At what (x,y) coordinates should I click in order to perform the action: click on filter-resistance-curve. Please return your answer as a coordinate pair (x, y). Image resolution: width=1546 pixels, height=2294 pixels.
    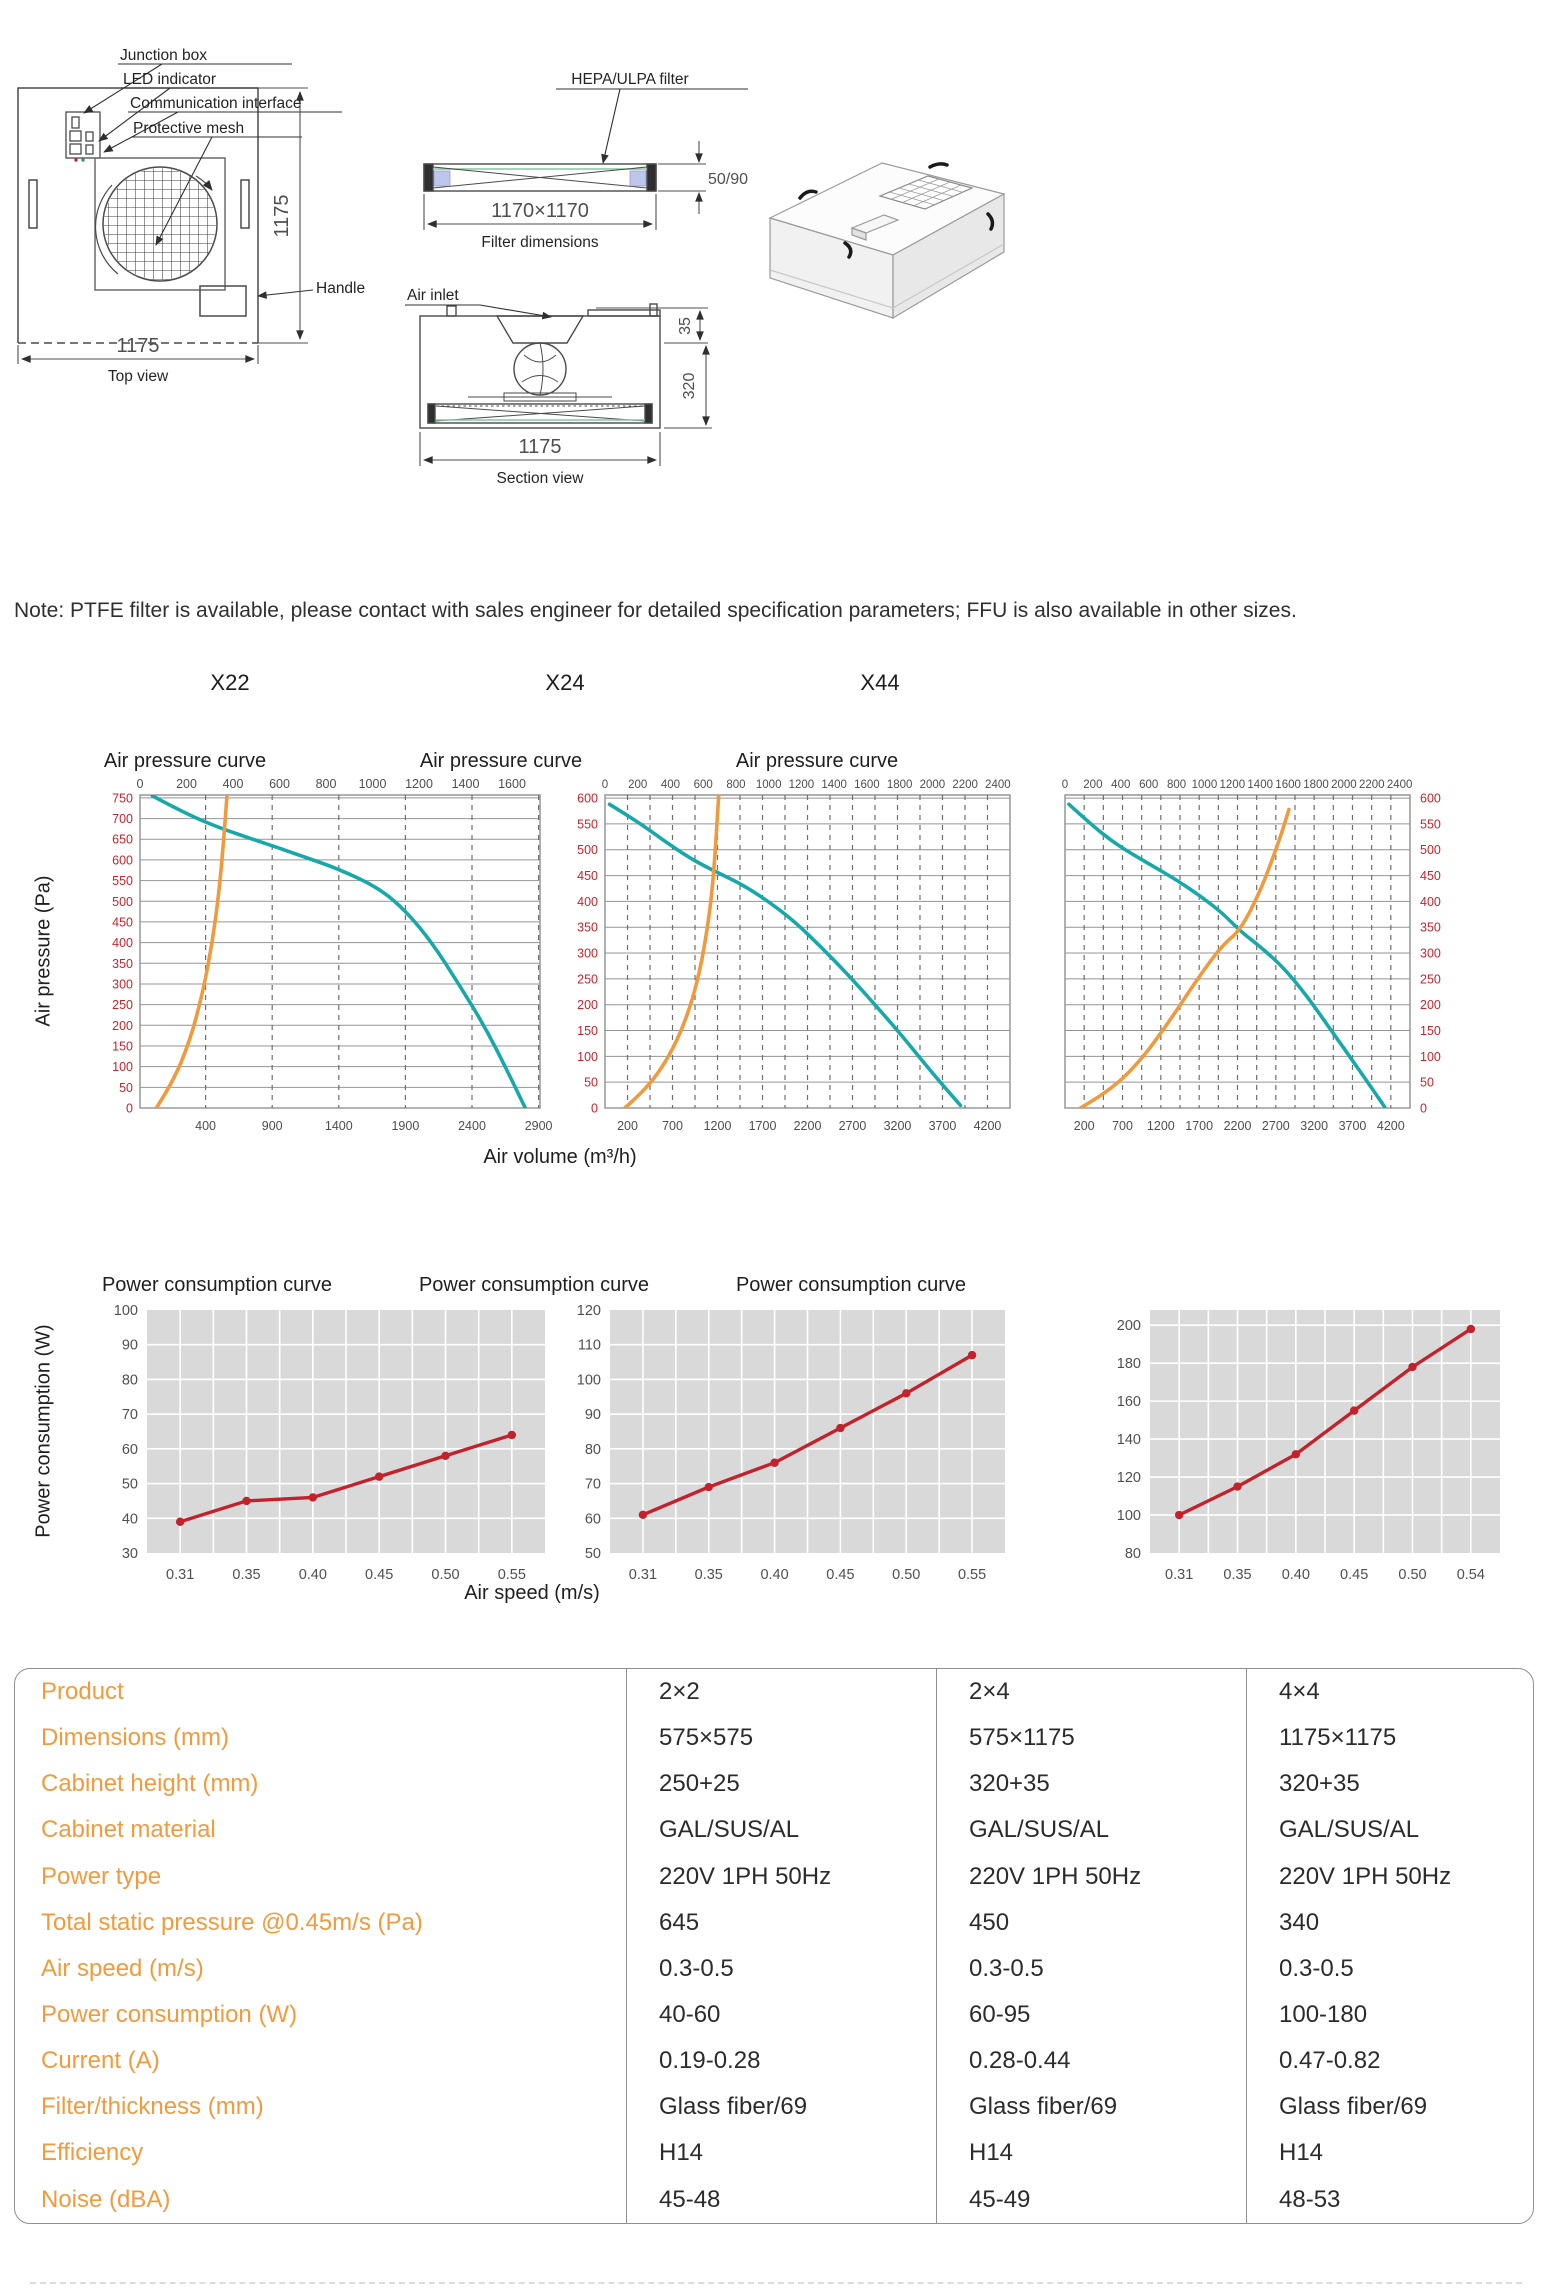
    Looking at the image, I should click on (1184, 957).